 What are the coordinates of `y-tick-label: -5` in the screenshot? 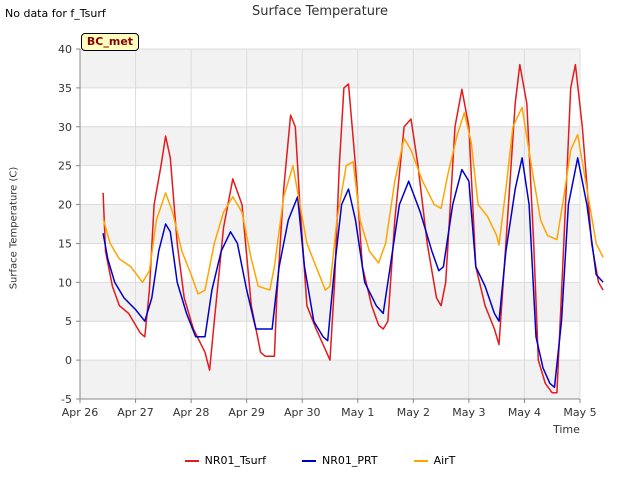 It's located at (66, 399).